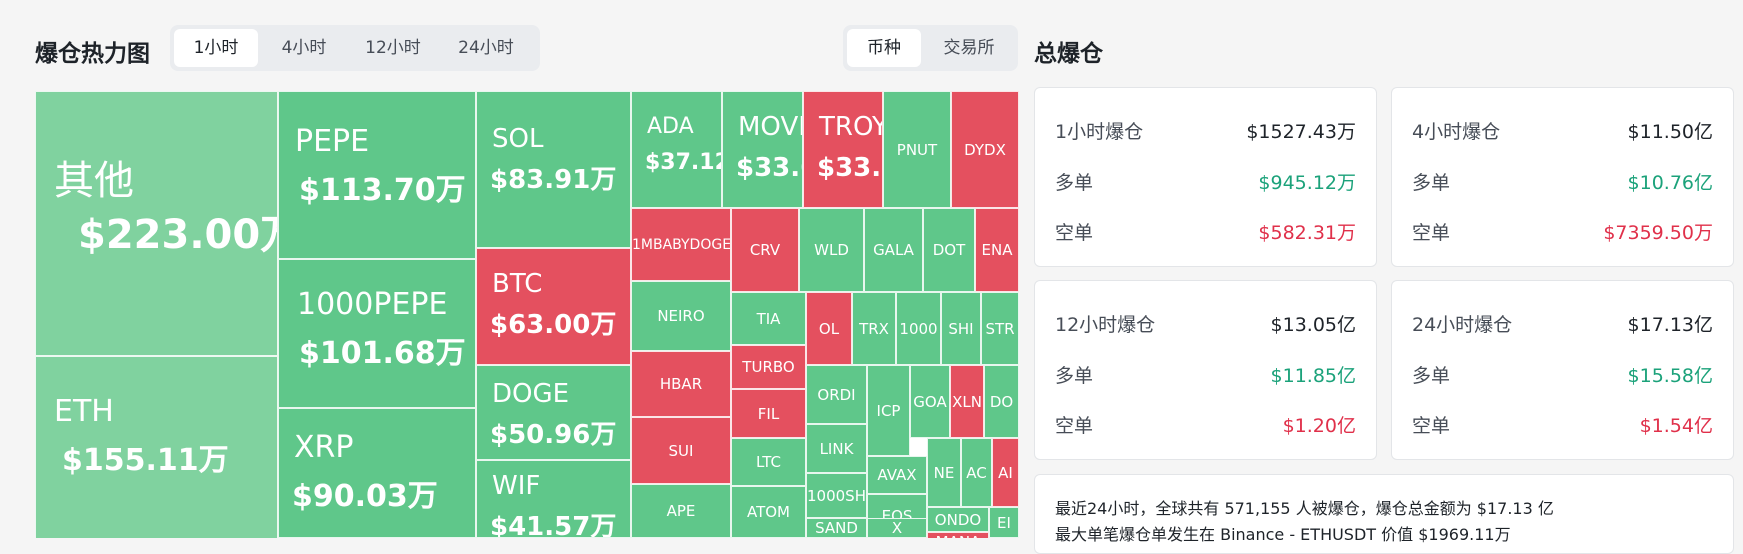 The width and height of the screenshot is (1743, 554). I want to click on heatmap-tile: 1MBABYDOGE, so click(681, 244).